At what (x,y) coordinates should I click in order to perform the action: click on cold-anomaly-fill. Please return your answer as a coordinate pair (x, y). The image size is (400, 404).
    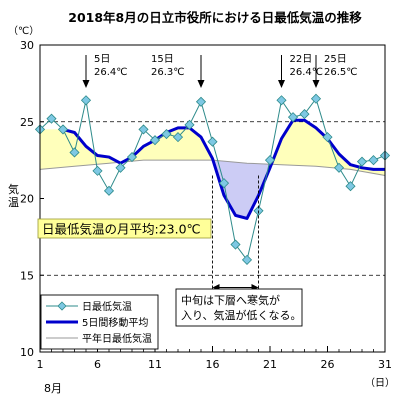
    Looking at the image, I should click on (242, 189).